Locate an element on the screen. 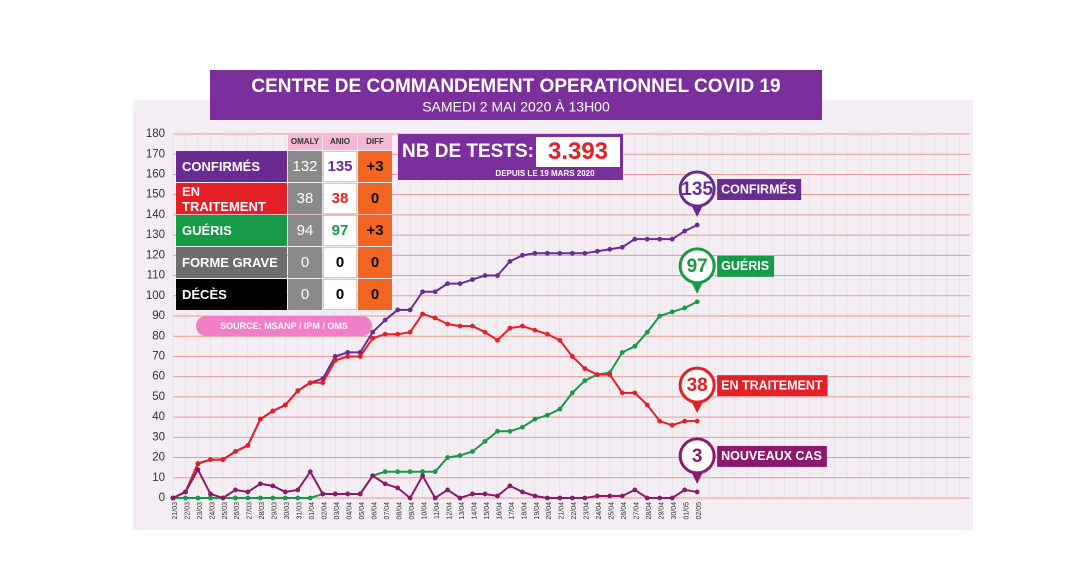 This screenshot has width=1080, height=570. y-tick-label: 40 is located at coordinates (158, 417).